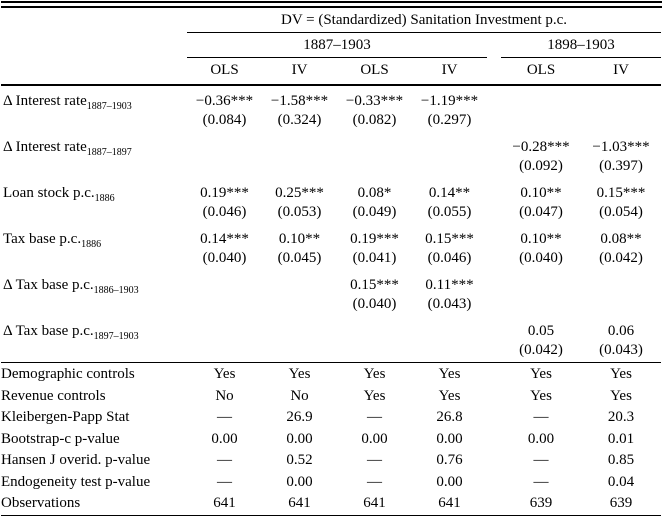 This screenshot has width=663, height=516. I want to click on stat-cell: 639, so click(621, 504).